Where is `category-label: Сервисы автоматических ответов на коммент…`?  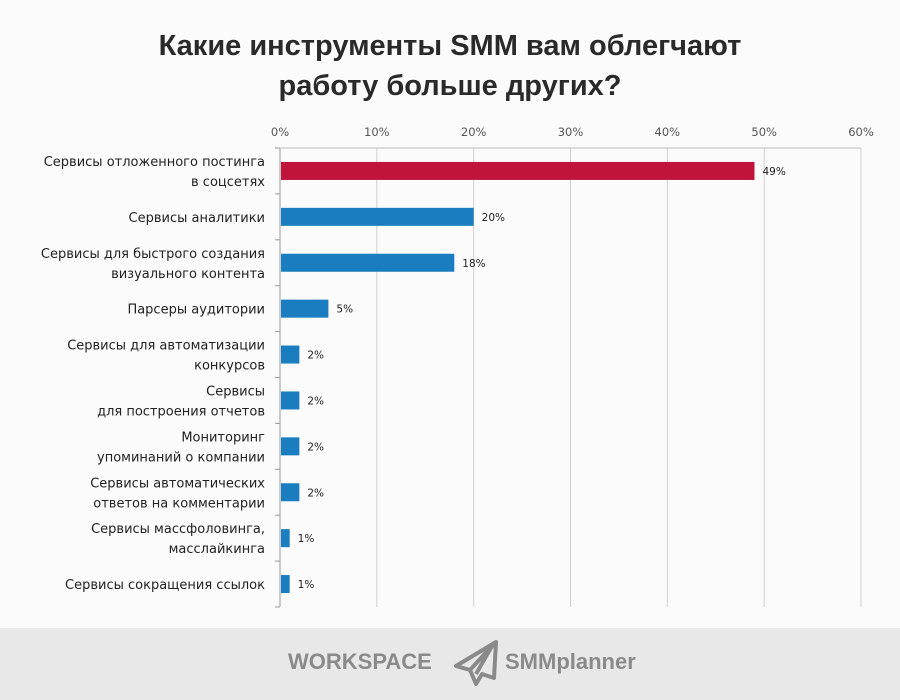 category-label: Сервисы автоматических ответов на коммент… is located at coordinates (177, 493).